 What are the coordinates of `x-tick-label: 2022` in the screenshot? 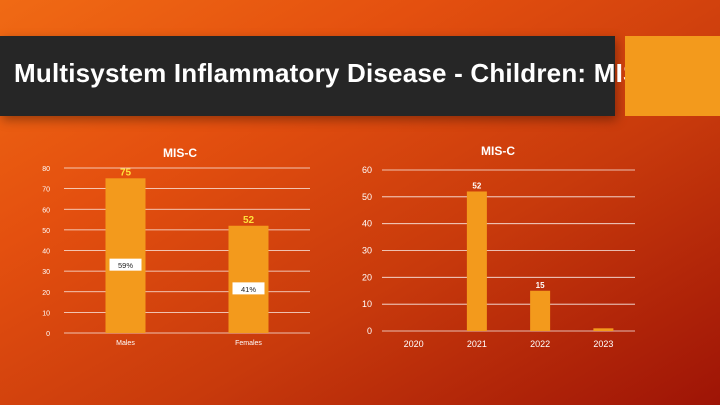 It's located at (540, 344).